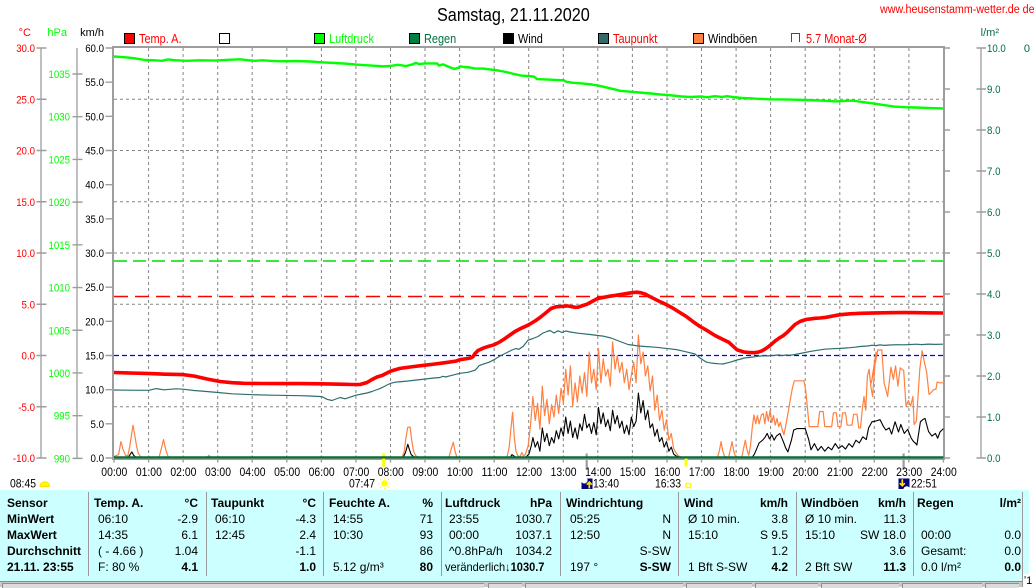  Describe the element at coordinates (494, 472) in the screenshot. I see `svg-text: 11:00` at that location.